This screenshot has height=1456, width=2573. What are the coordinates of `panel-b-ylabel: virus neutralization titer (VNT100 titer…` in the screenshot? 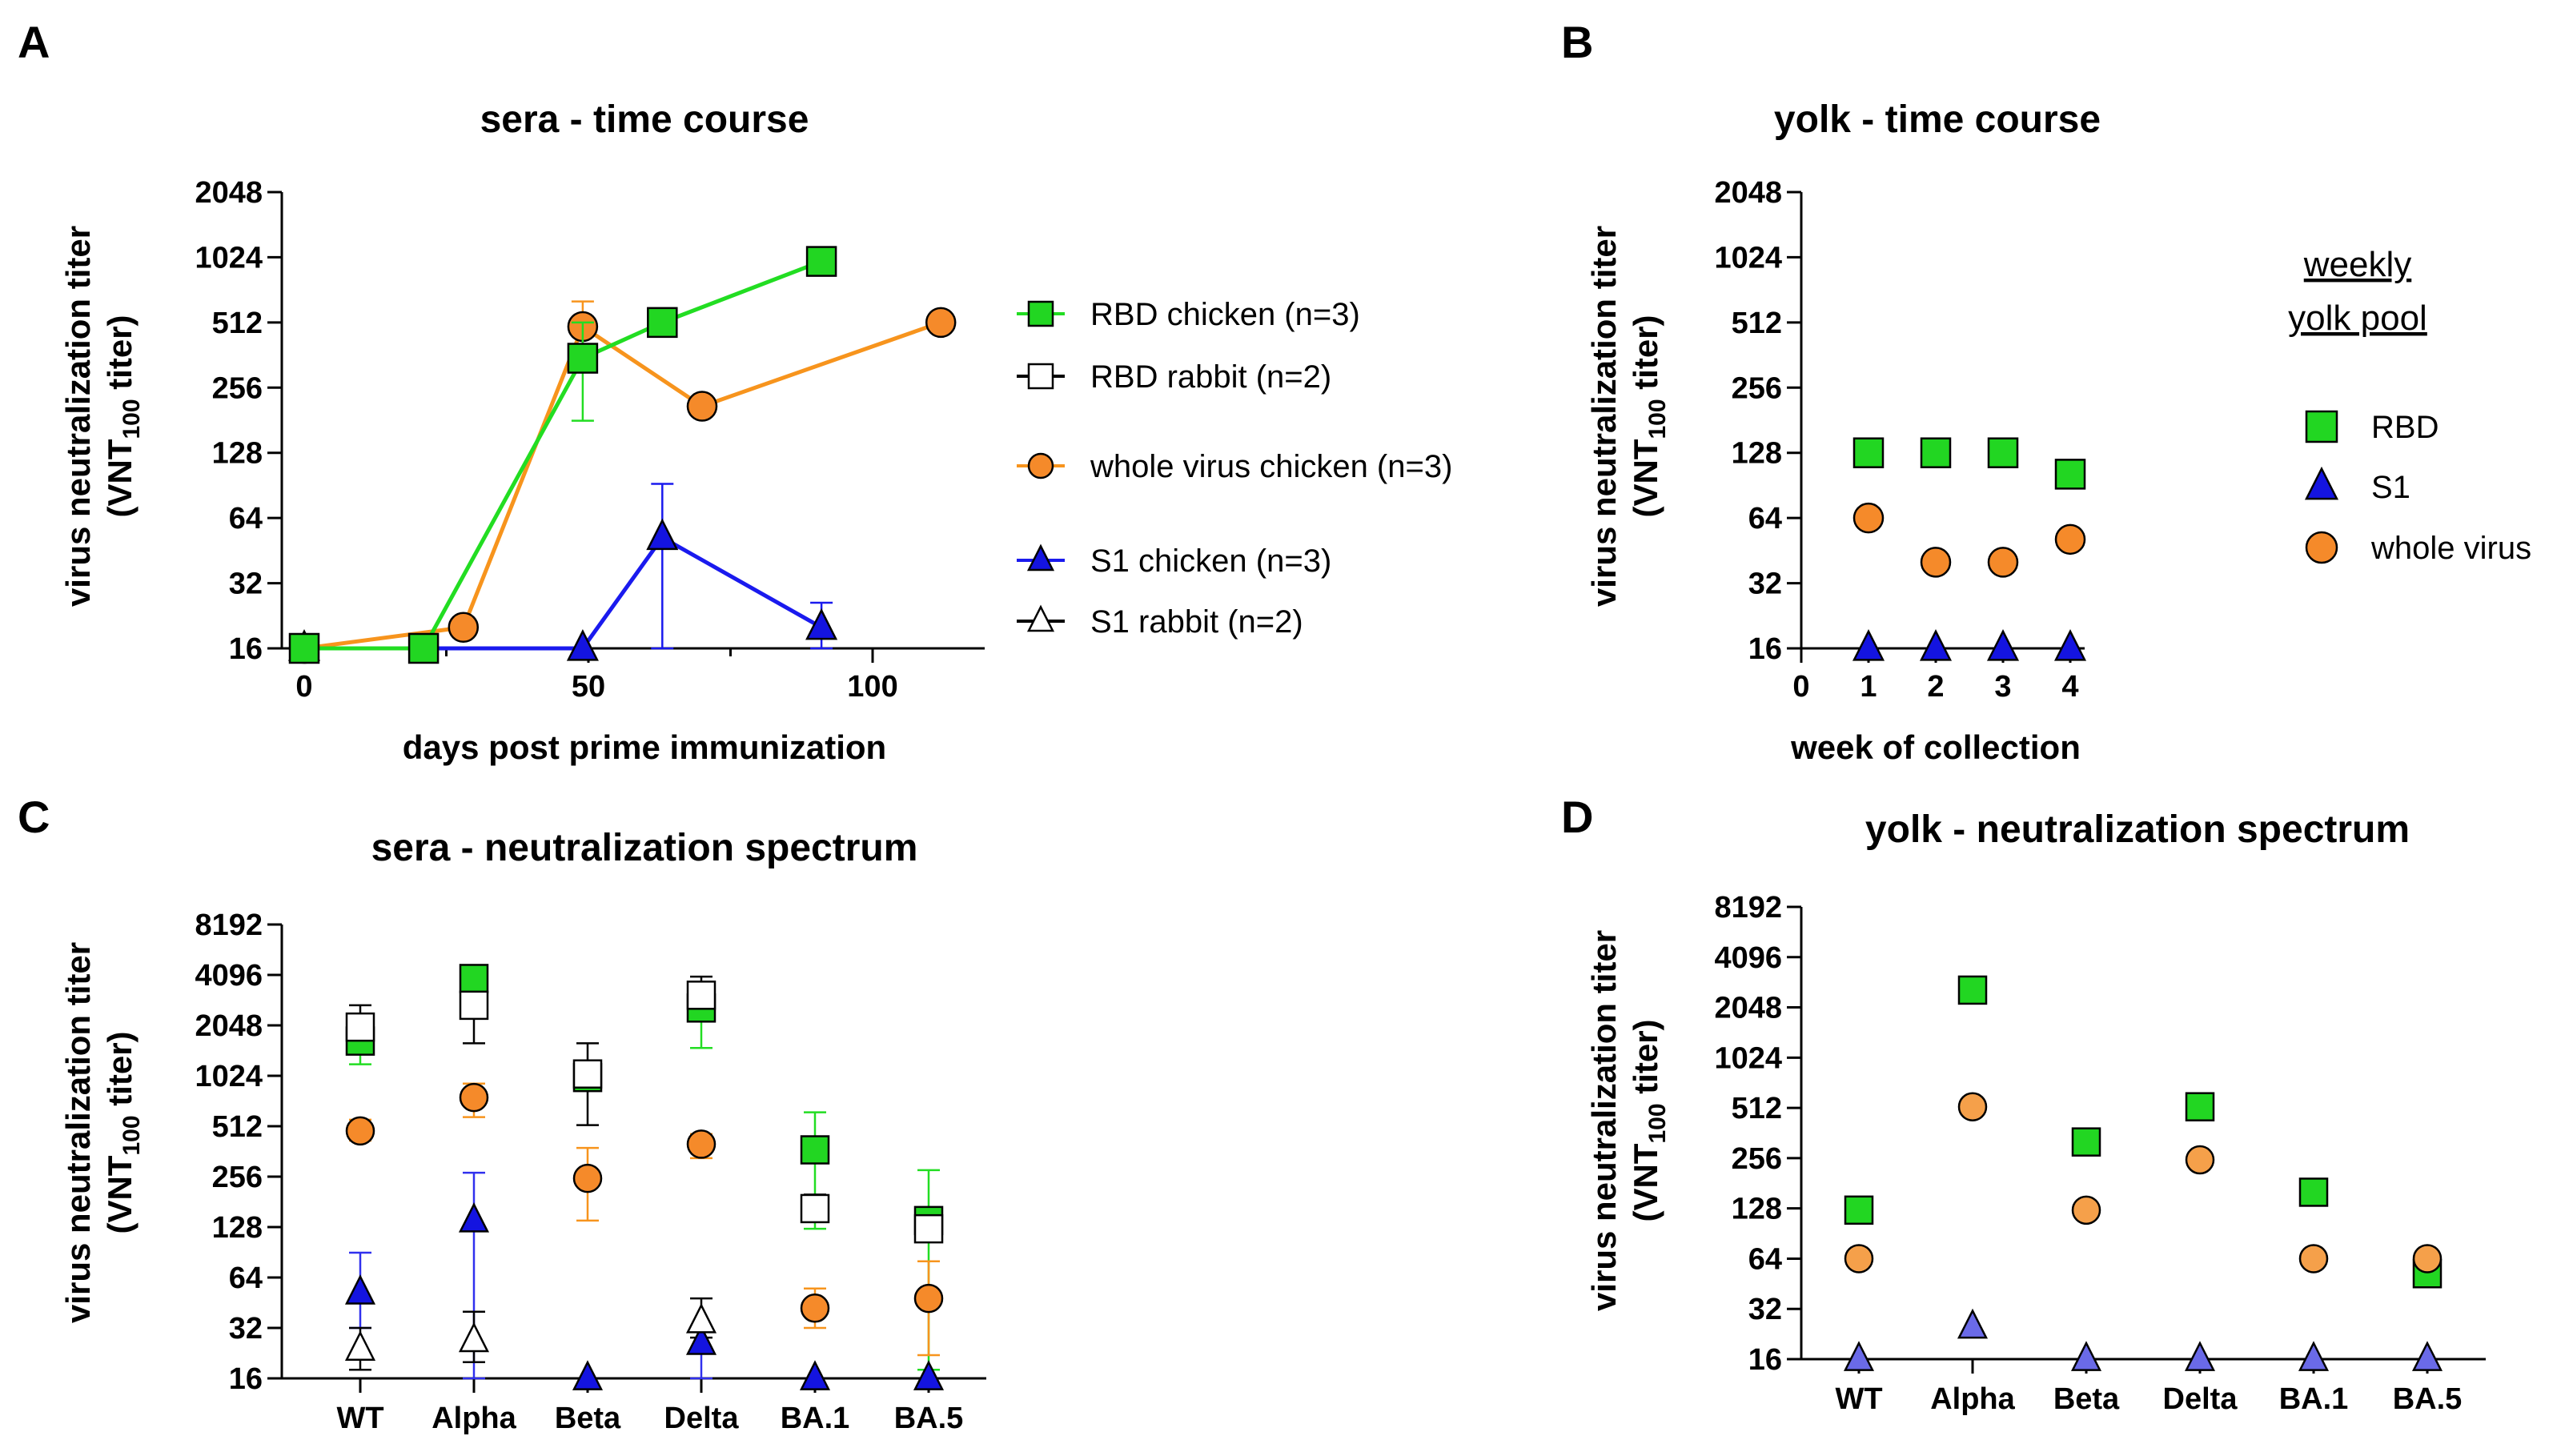 It's located at (1628, 416).